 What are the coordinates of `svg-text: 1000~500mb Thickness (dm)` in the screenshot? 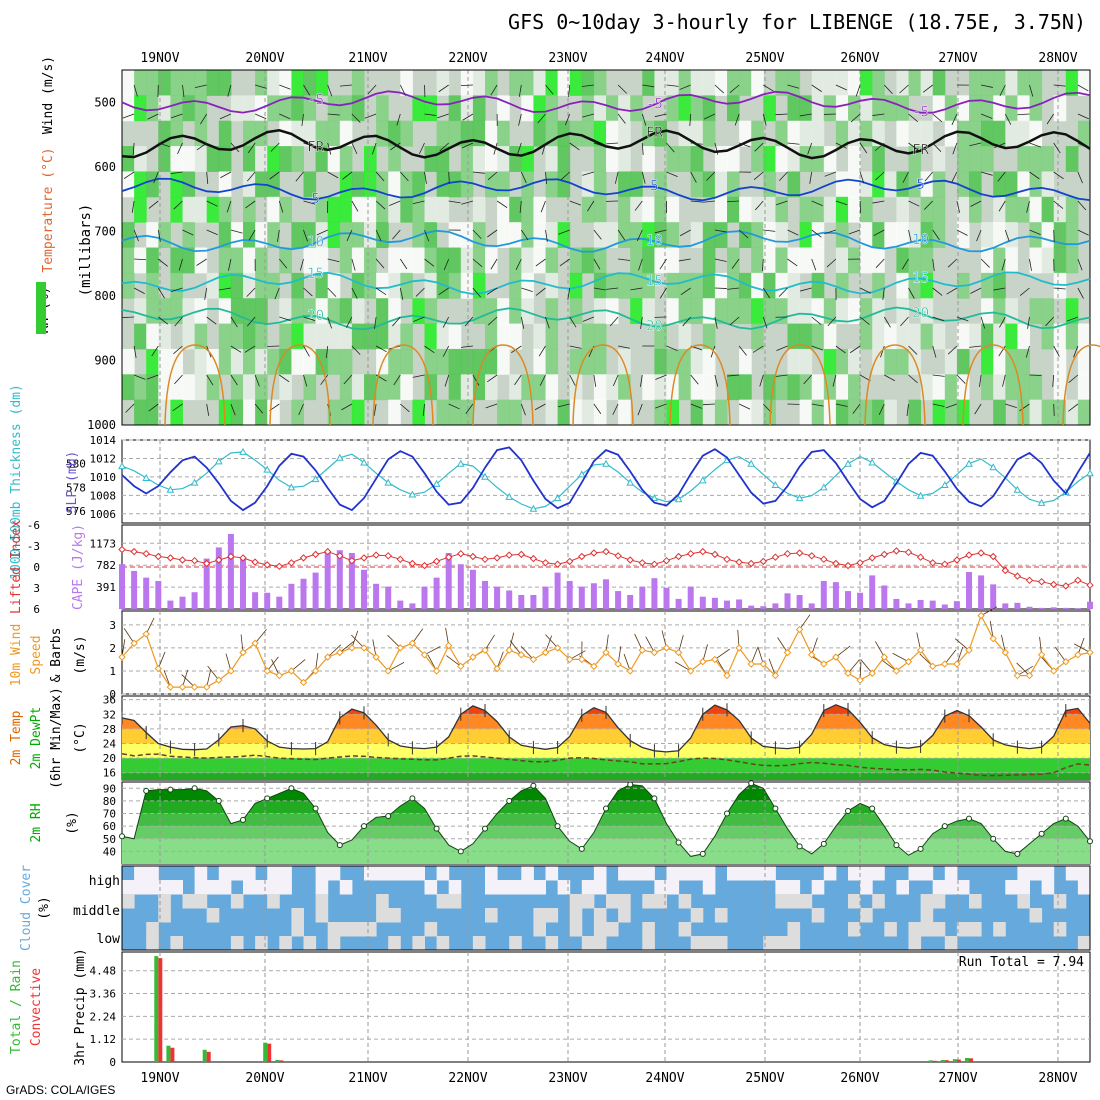 It's located at (16, 482).